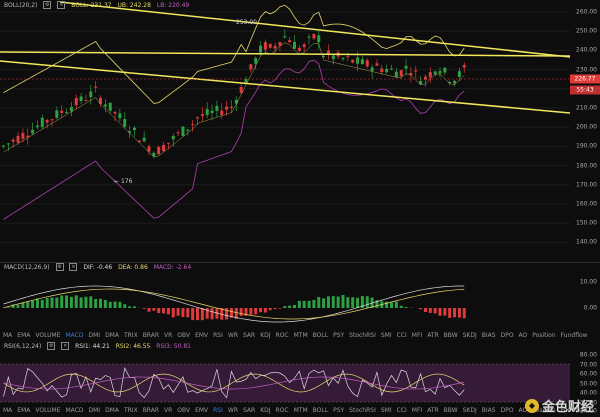  What do you see at coordinates (234, 383) in the screenshot?
I see `rsi3-line` at bounding box center [234, 383].